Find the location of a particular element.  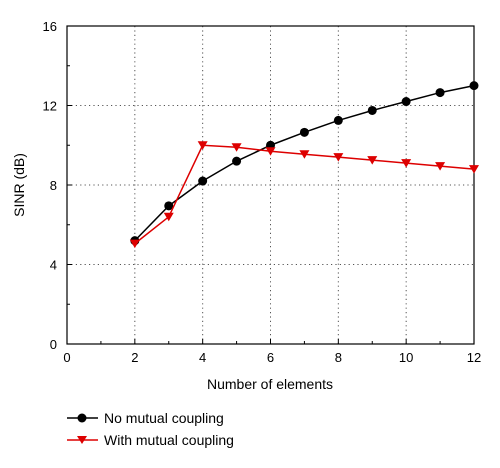

y-tick-label: 4 is located at coordinates (53, 265).